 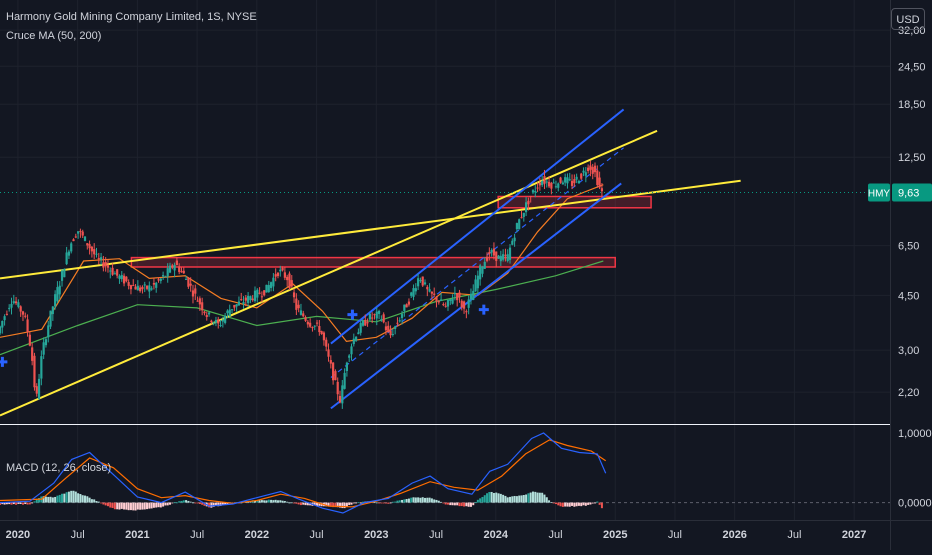 What do you see at coordinates (908, 393) in the screenshot?
I see `price-tick-label: 2,20` at bounding box center [908, 393].